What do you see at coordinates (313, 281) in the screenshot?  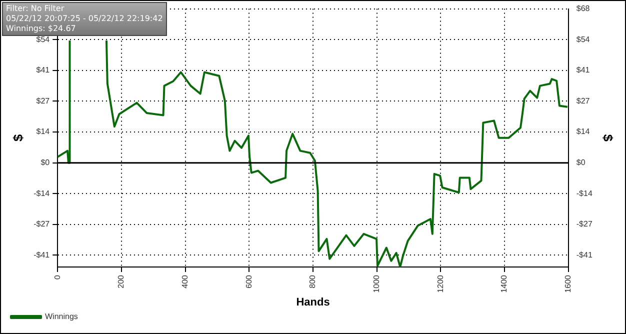 I see `x-tick-label: 800` at bounding box center [313, 281].